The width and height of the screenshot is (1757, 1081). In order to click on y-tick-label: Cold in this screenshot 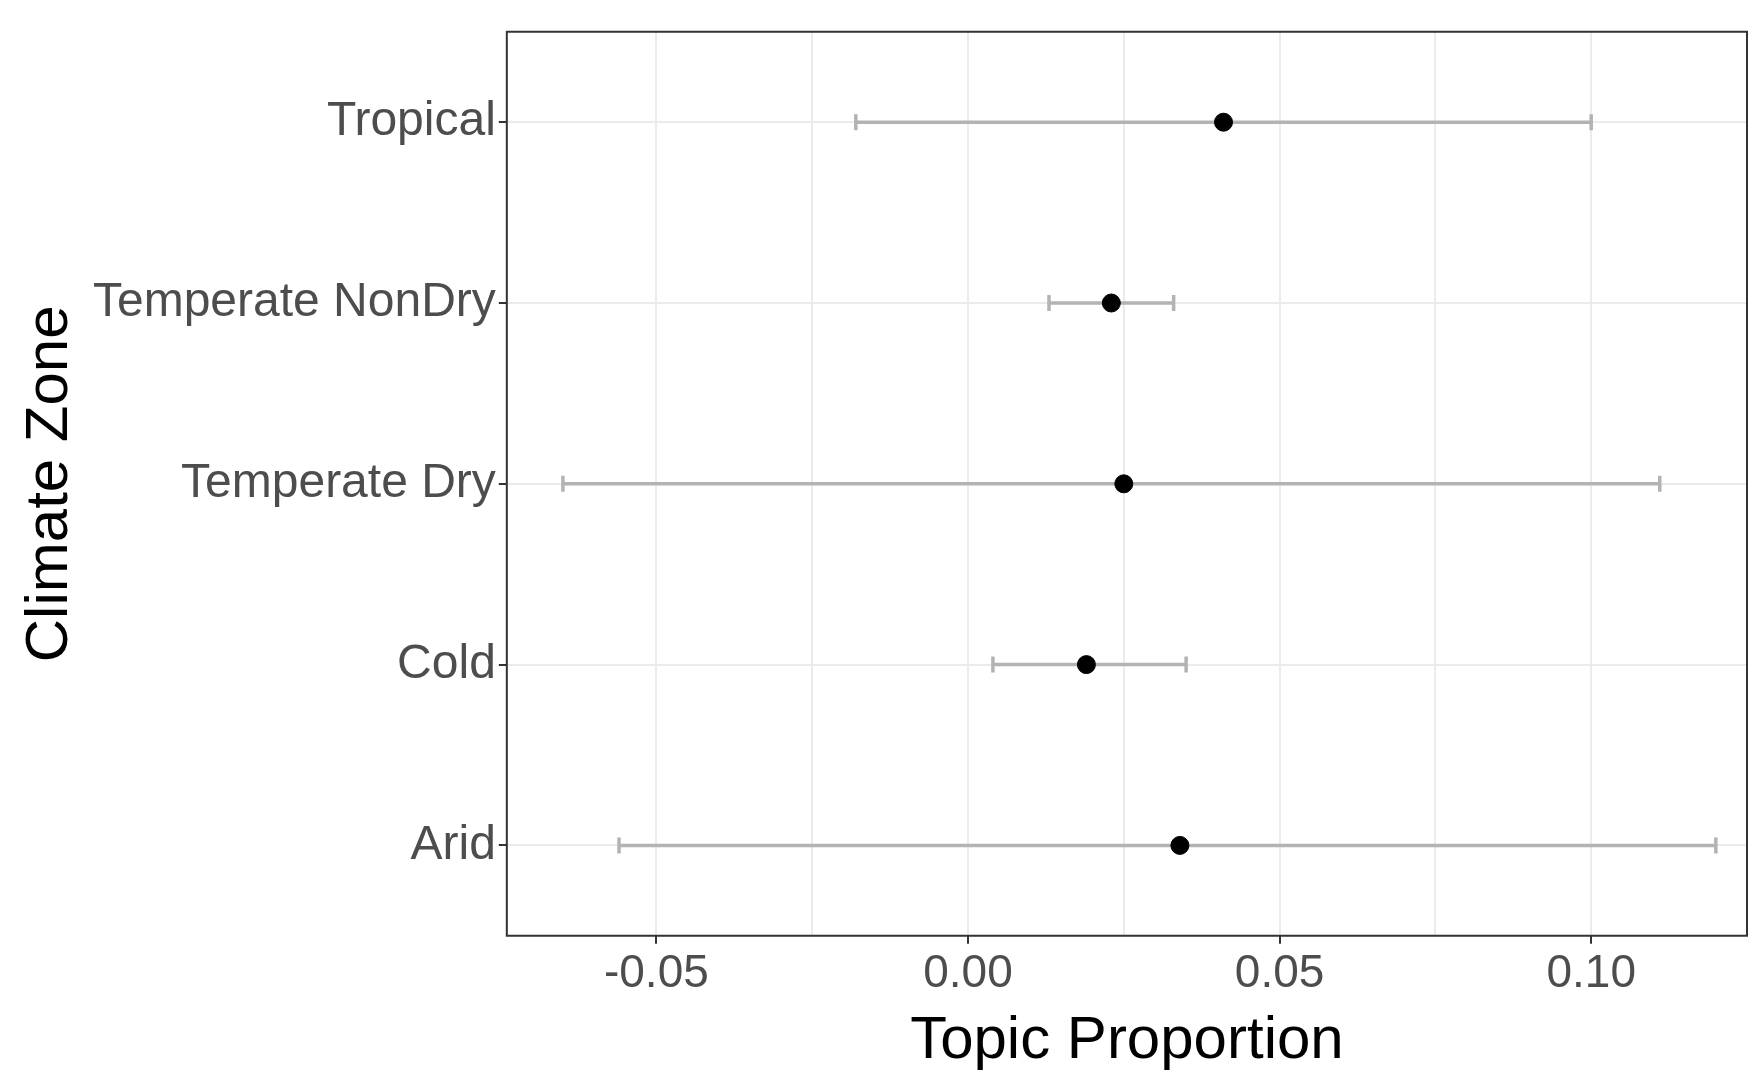, I will do `click(446, 661)`.